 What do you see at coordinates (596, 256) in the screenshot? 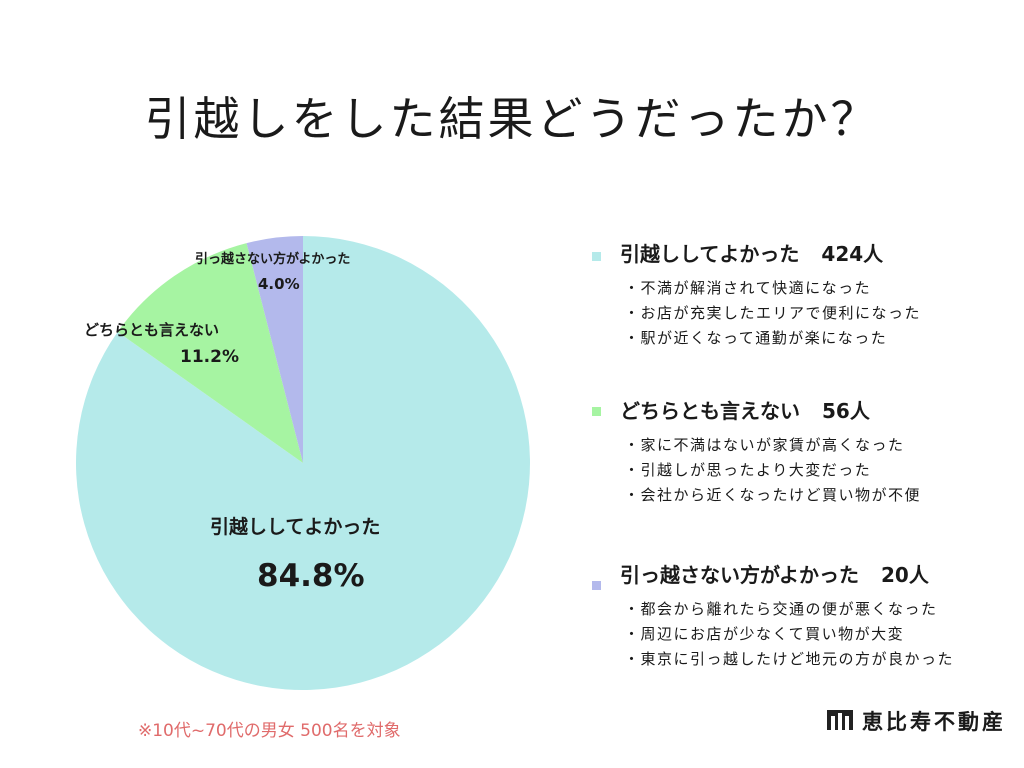
I see `legend-swatch-good` at bounding box center [596, 256].